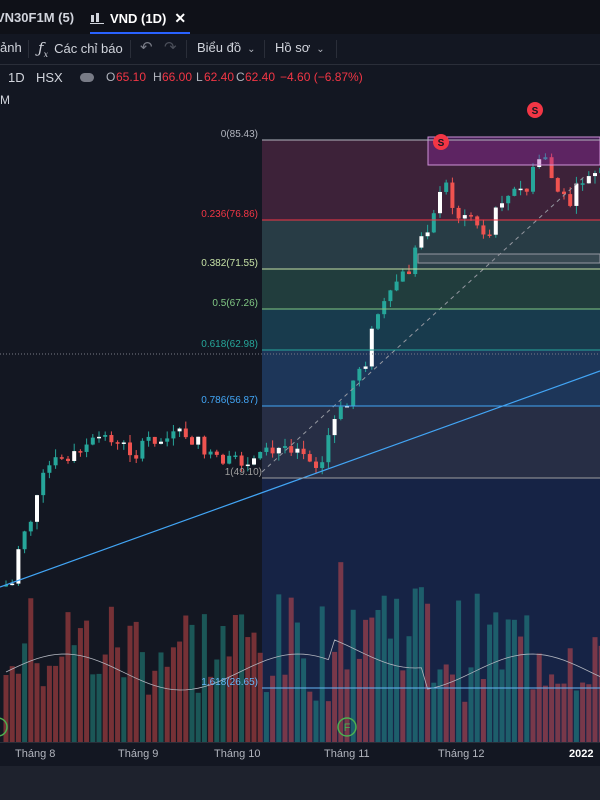  What do you see at coordinates (140, 33) in the screenshot?
I see `active-tab-indicator` at bounding box center [140, 33].